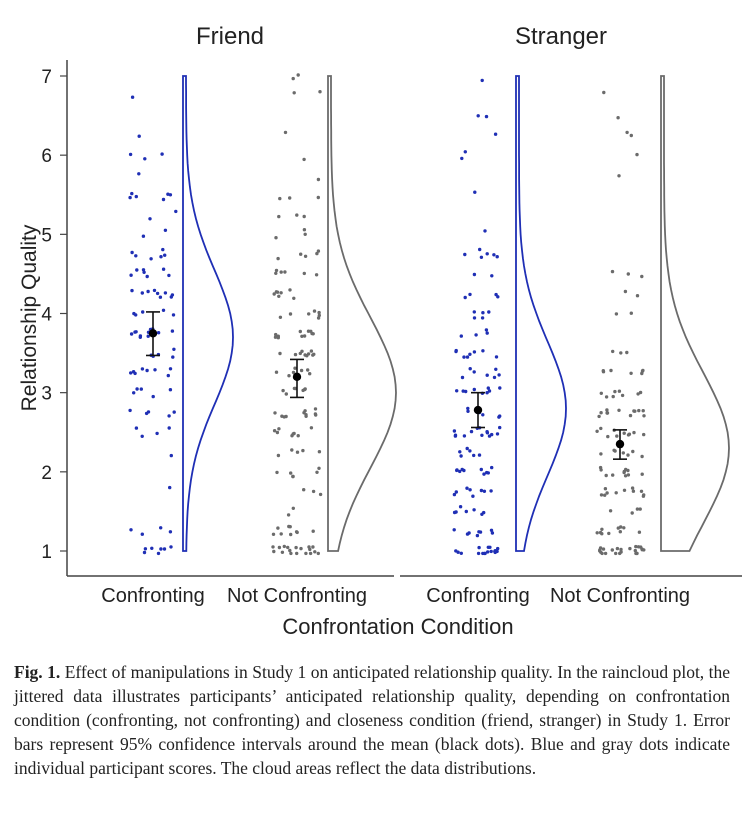 This screenshot has width=755, height=820. Describe the element at coordinates (54, 315) in the screenshot. I see `y-tick-labels: 1 2 3 4 5 6 7` at that location.